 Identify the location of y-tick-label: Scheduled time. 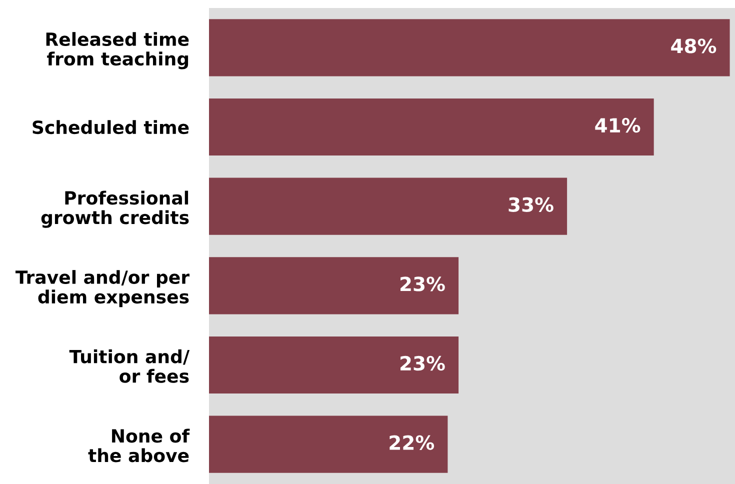
(110, 127).